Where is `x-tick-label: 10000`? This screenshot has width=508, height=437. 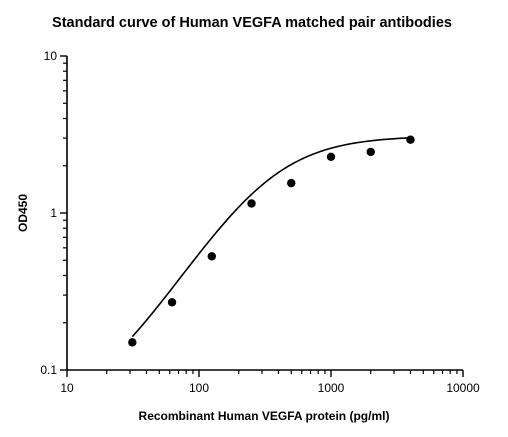 x-tick-label: 10000 is located at coordinates (463, 388).